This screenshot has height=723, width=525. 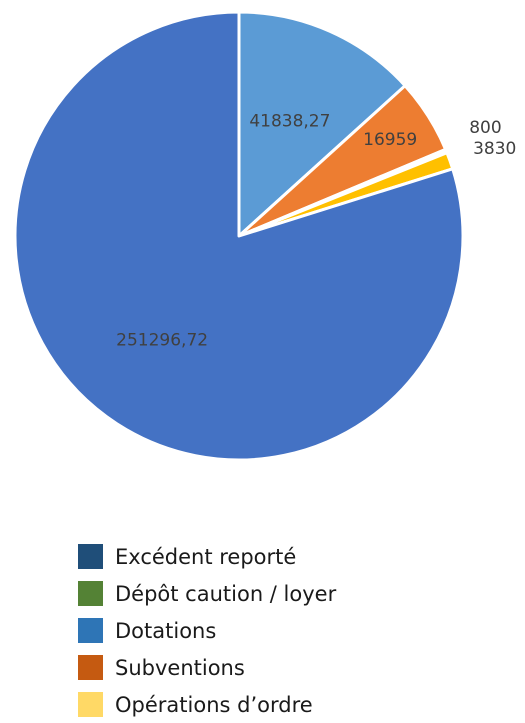 I want to click on legend-item-subventions: Subventions, so click(x=207, y=667).